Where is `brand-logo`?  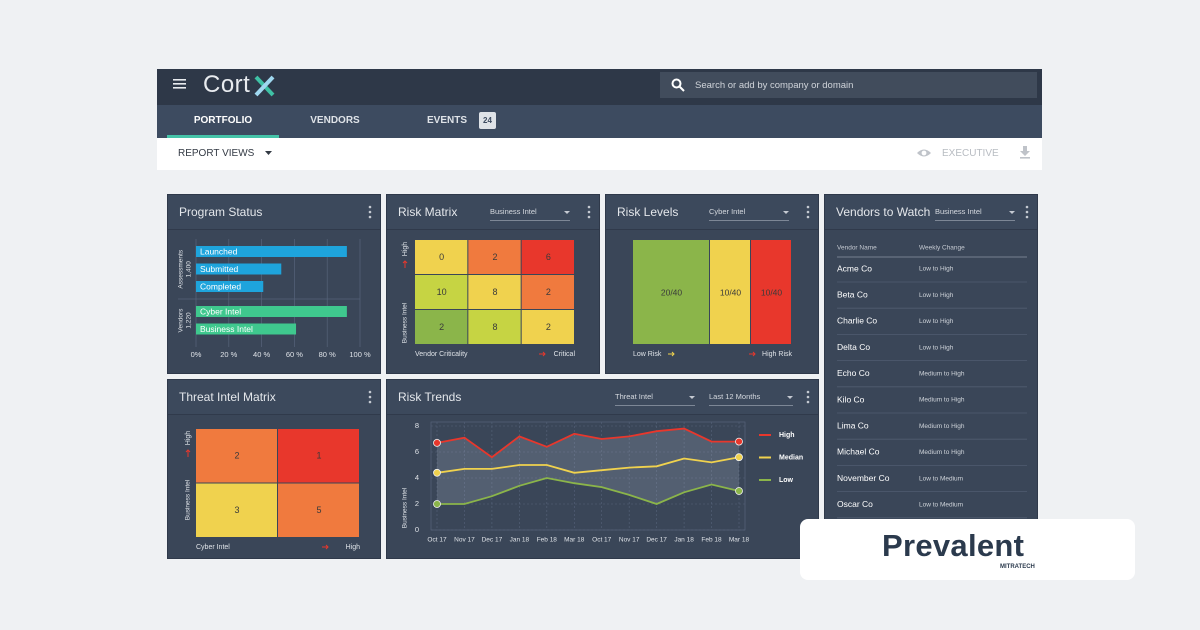 brand-logo is located at coordinates (264, 86).